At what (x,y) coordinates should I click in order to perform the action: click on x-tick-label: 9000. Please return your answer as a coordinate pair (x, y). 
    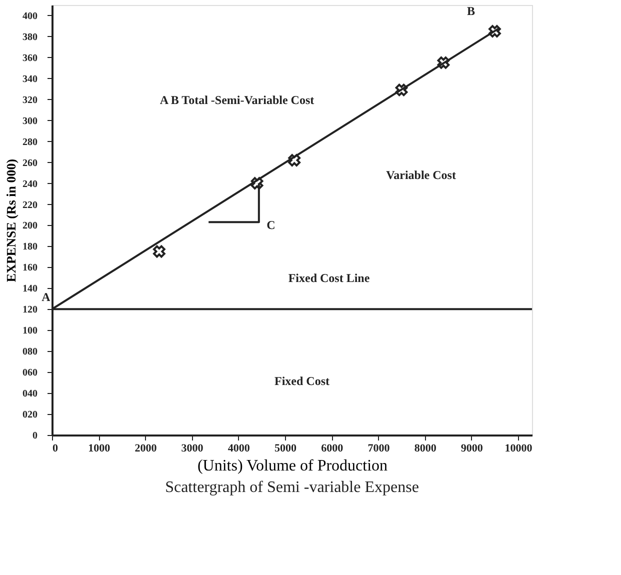
    Looking at the image, I should click on (472, 448).